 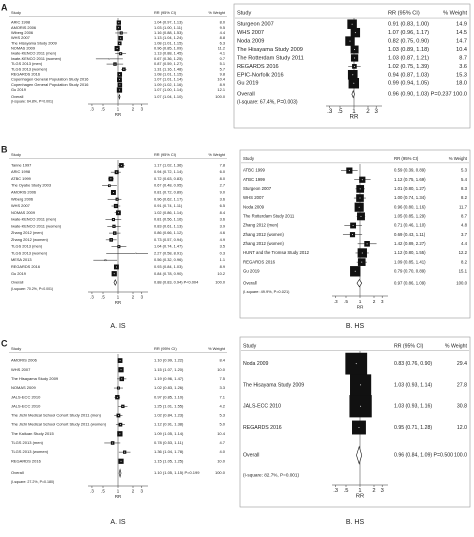 What do you see at coordinates (462, 407) in the screenshot?
I see `weight-label: 30.8` at bounding box center [462, 407].